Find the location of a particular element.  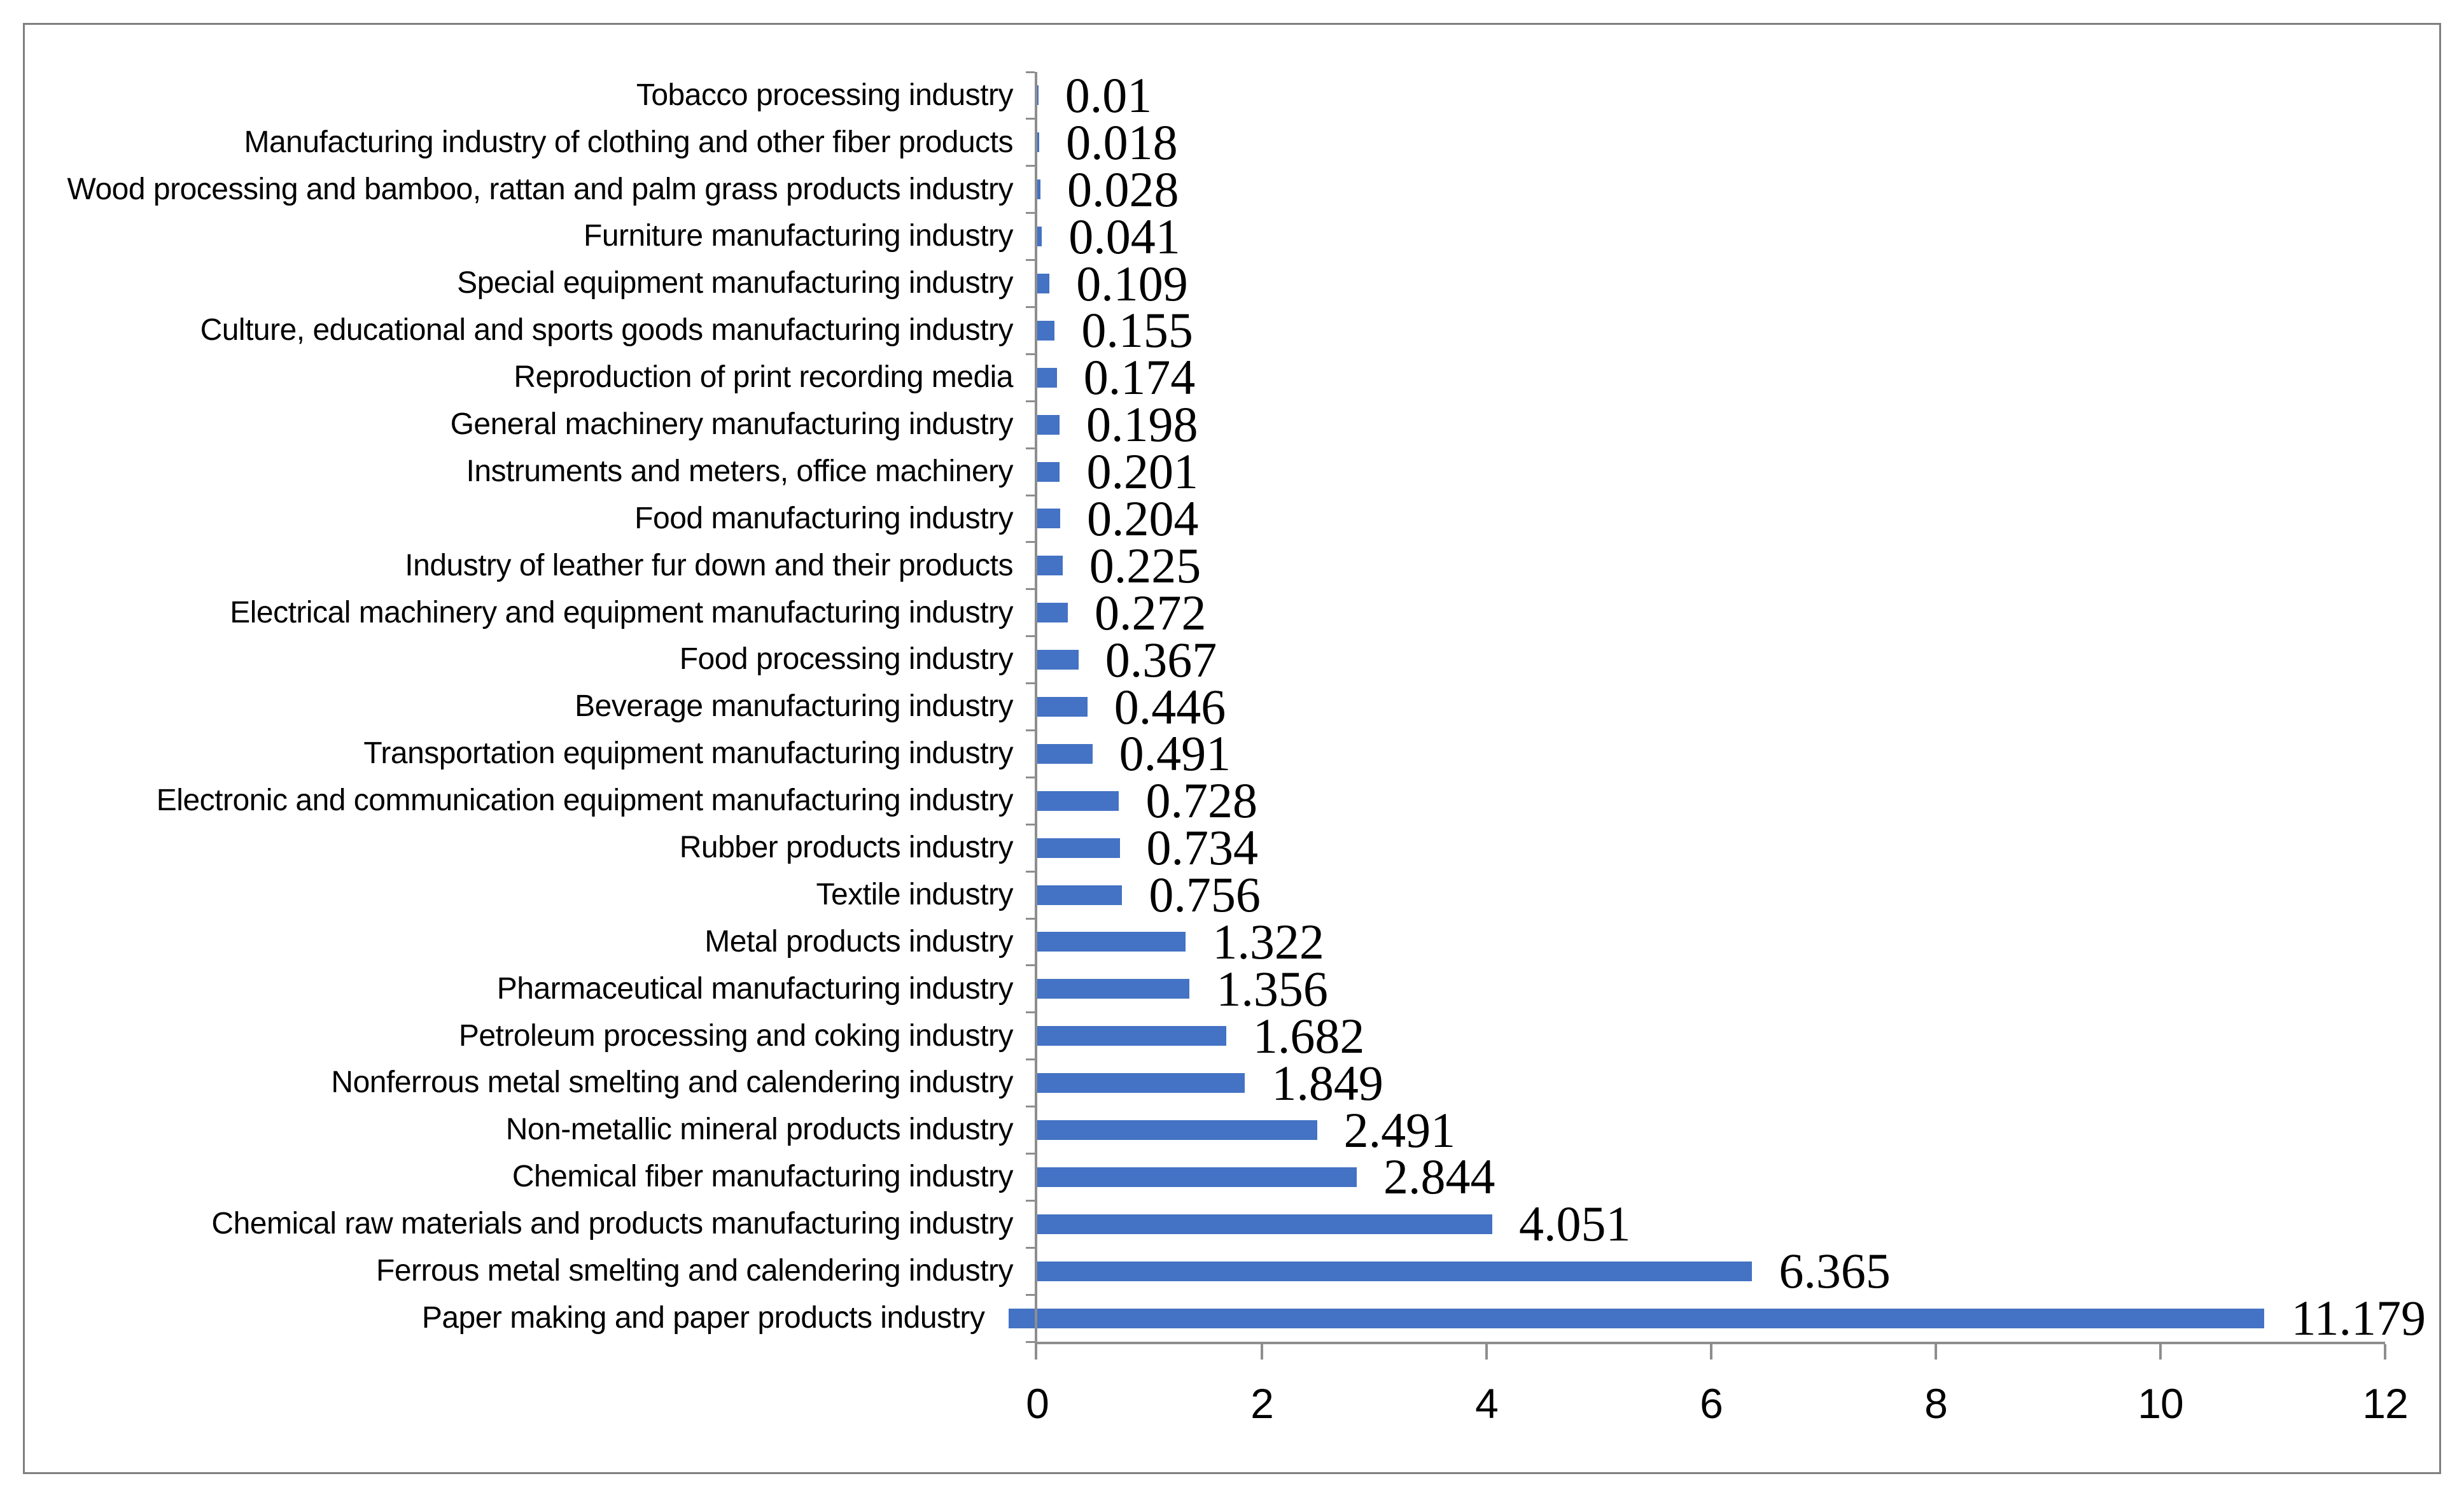

chart-row: Rubber products industry 0.734 is located at coordinates (1205, 848).